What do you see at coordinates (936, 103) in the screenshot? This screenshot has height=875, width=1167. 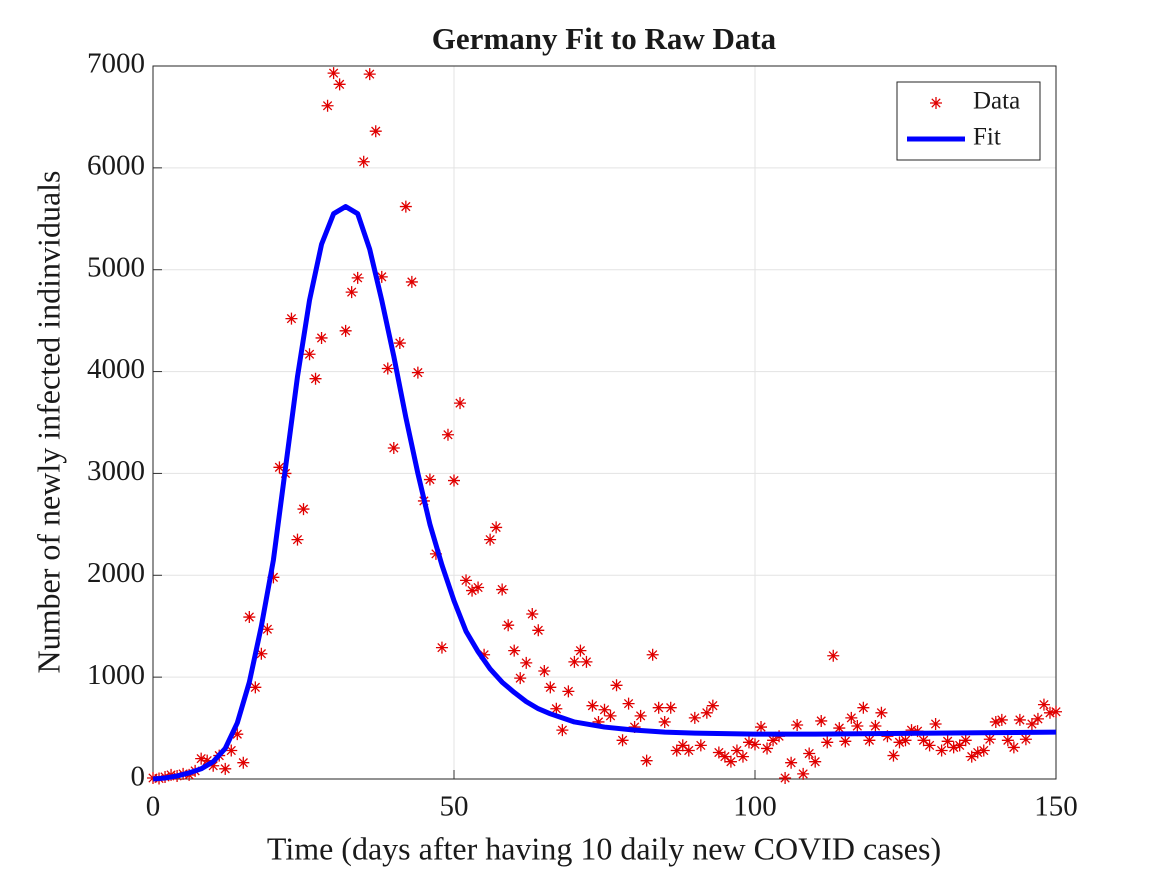 I see `legend-marker` at bounding box center [936, 103].